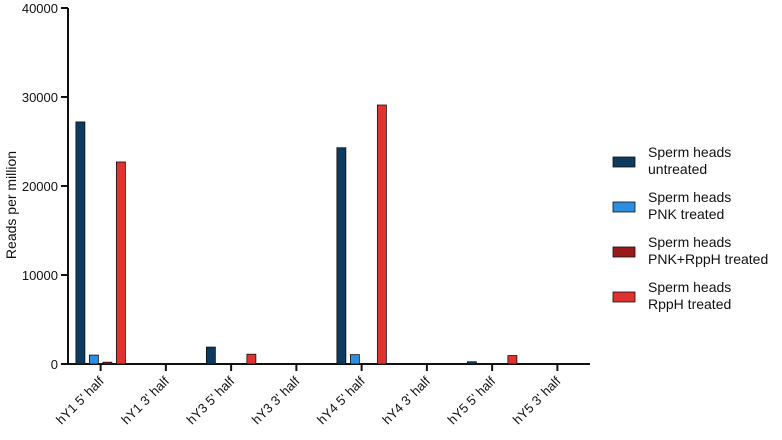 The image size is (782, 440). What do you see at coordinates (708, 259) in the screenshot?
I see `legend-entry: PNK+RppH treated` at bounding box center [708, 259].